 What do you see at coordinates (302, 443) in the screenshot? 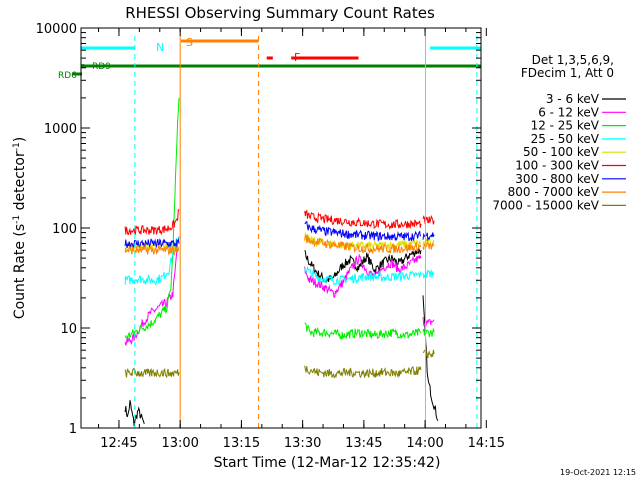
I see `x-tick-label-13-30: 13:30` at bounding box center [302, 443].